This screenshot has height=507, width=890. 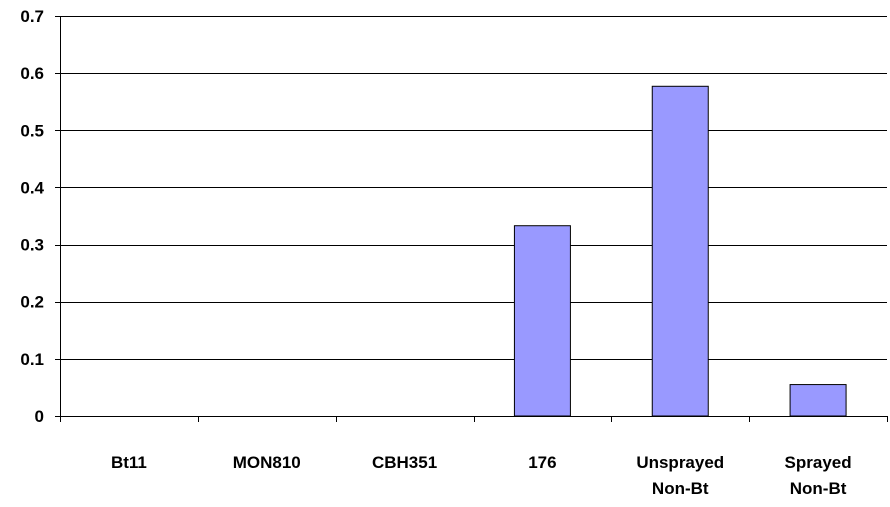 What do you see at coordinates (542, 462) in the screenshot?
I see `x-tick-label: 176` at bounding box center [542, 462].